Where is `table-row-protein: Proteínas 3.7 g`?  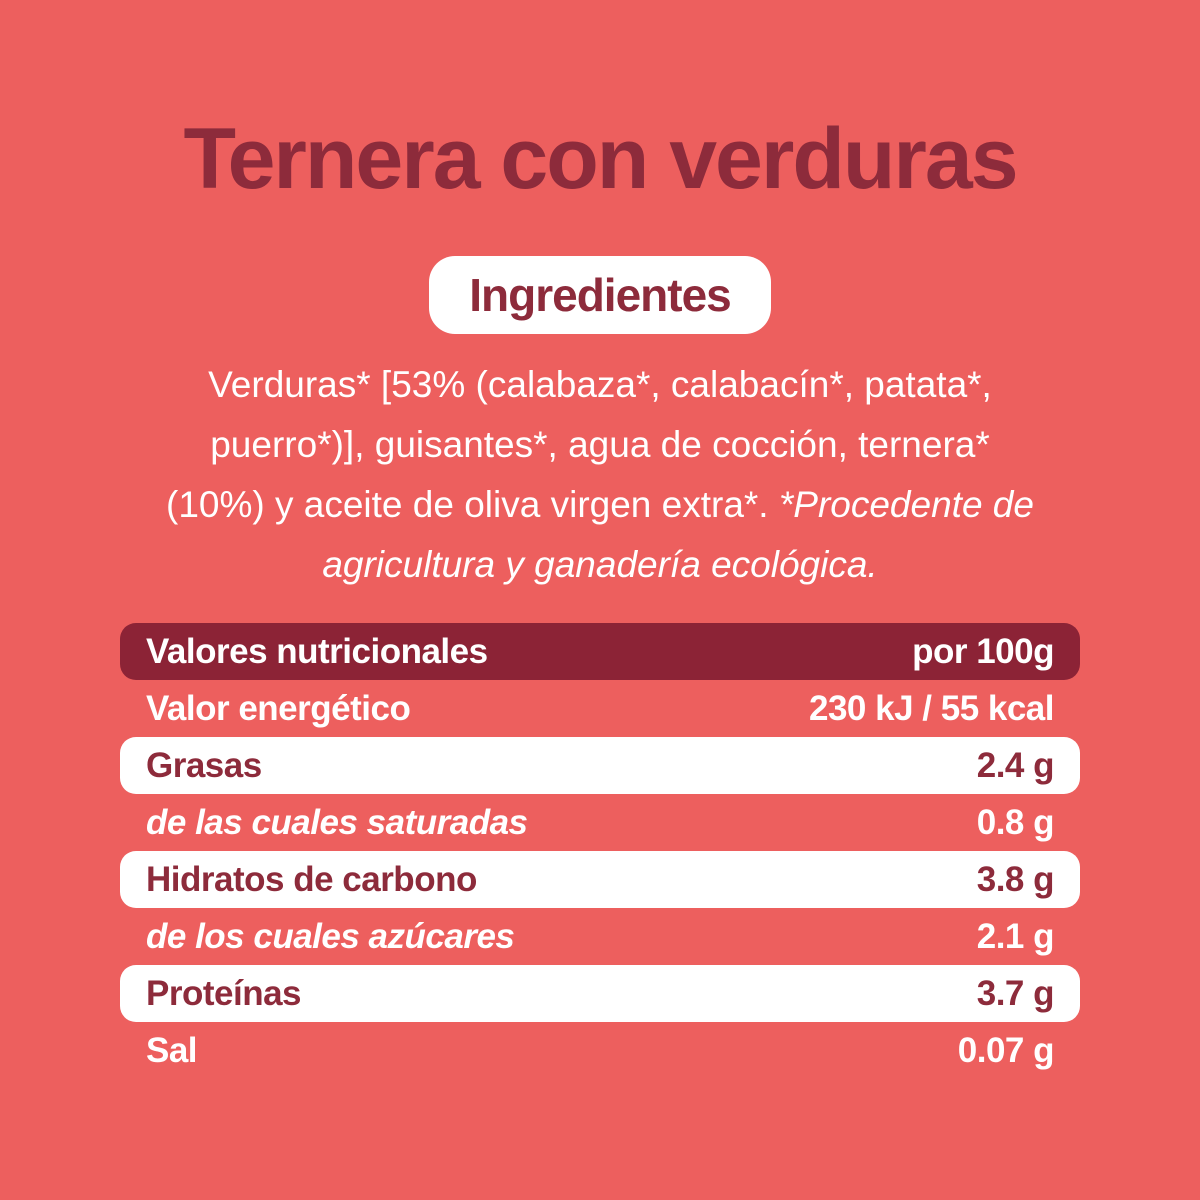
table-row-protein: Proteínas 3.7 g is located at coordinates (600, 993).